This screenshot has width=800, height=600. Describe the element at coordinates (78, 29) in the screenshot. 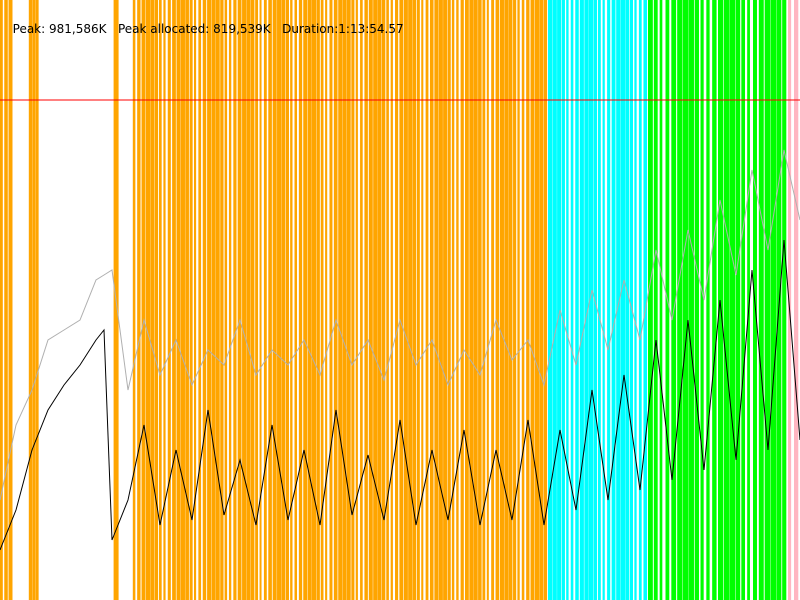

I see `peak-value: 981,586K` at that location.